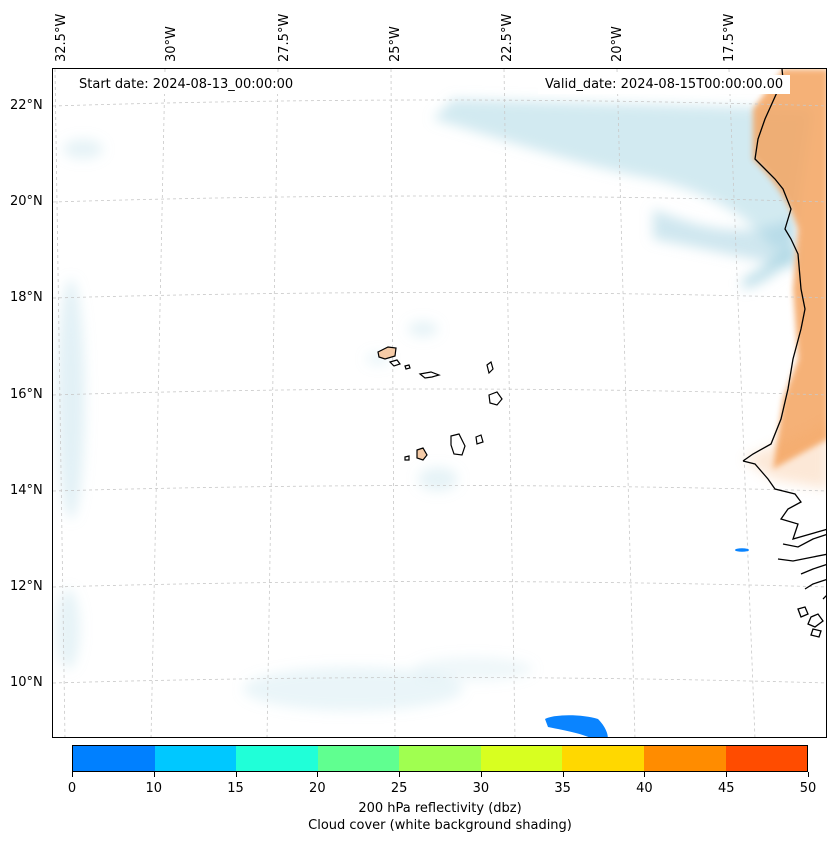  What do you see at coordinates (394, 363) in the screenshot?
I see `island-sao-vicente` at bounding box center [394, 363].